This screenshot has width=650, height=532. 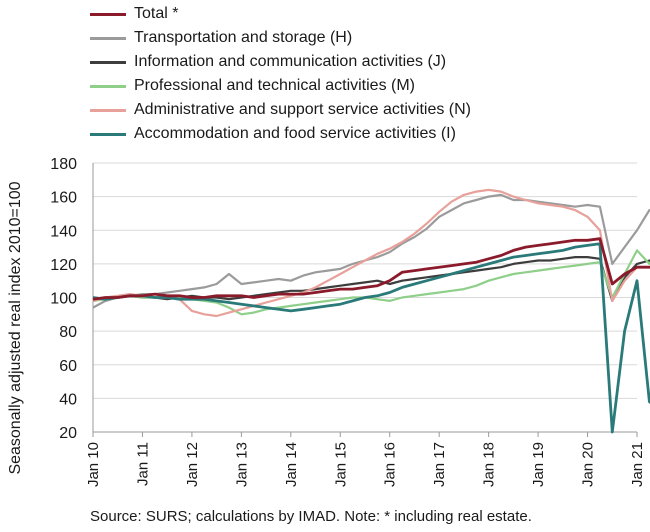 I want to click on x-tick-label: Jan 14, so click(x=291, y=464).